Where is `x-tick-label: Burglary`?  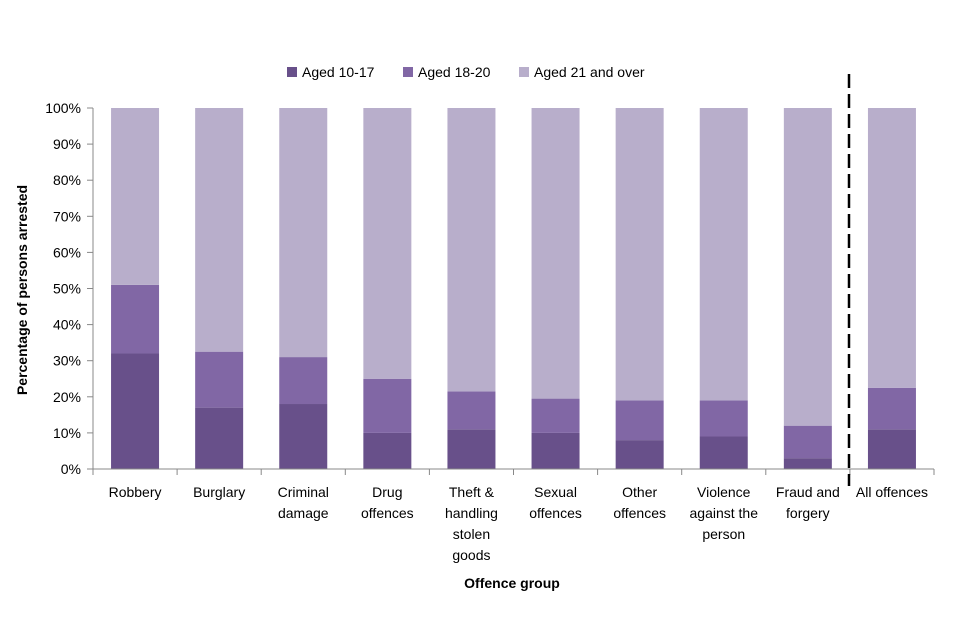 x-tick-label: Burglary is located at coordinates (219, 492).